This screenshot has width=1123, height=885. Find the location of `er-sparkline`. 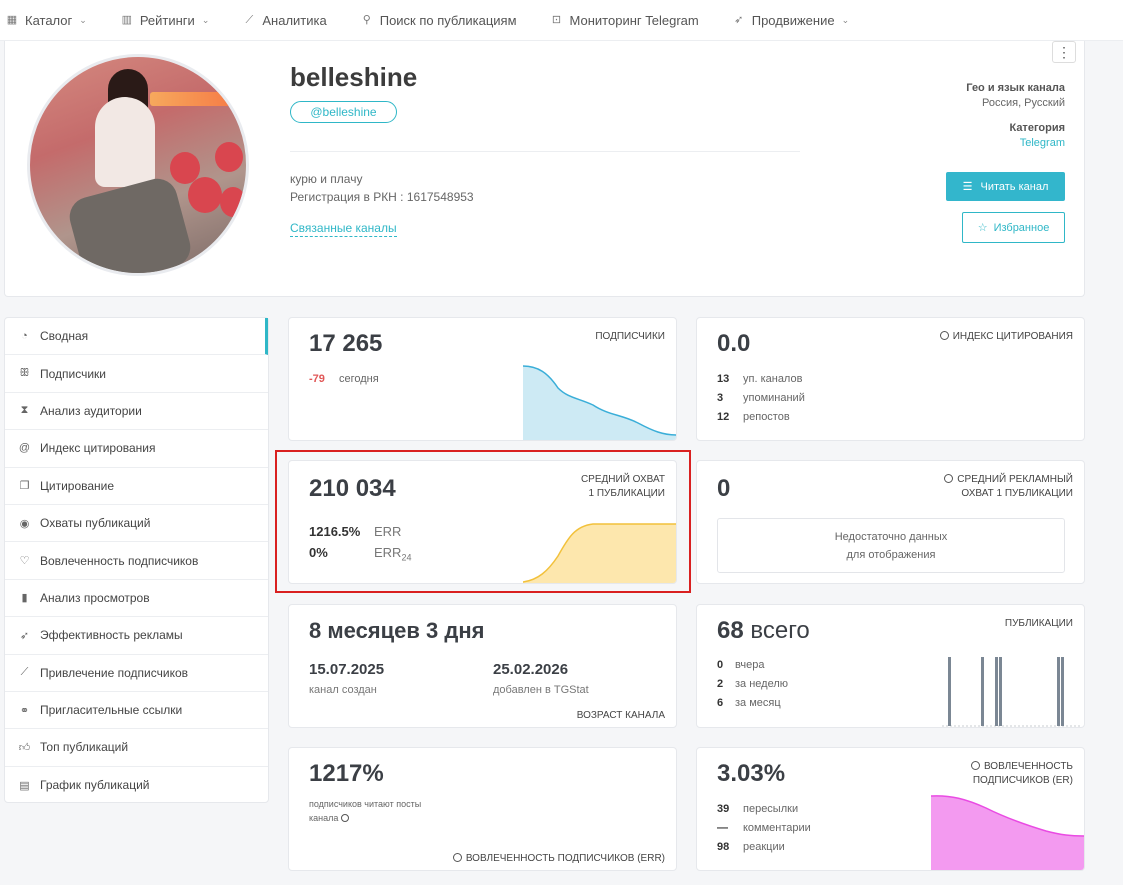

er-sparkline is located at coordinates (1007, 832).